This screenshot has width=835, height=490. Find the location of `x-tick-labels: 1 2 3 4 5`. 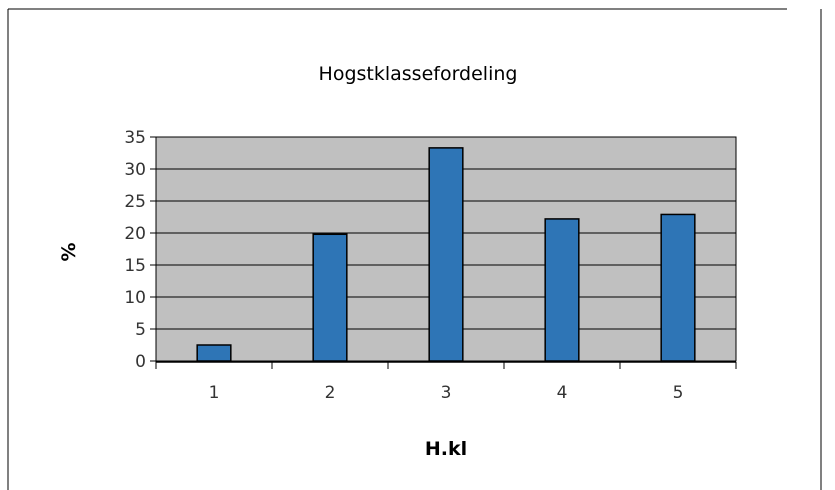

x-tick-labels: 1 2 3 4 5 is located at coordinates (446, 393).